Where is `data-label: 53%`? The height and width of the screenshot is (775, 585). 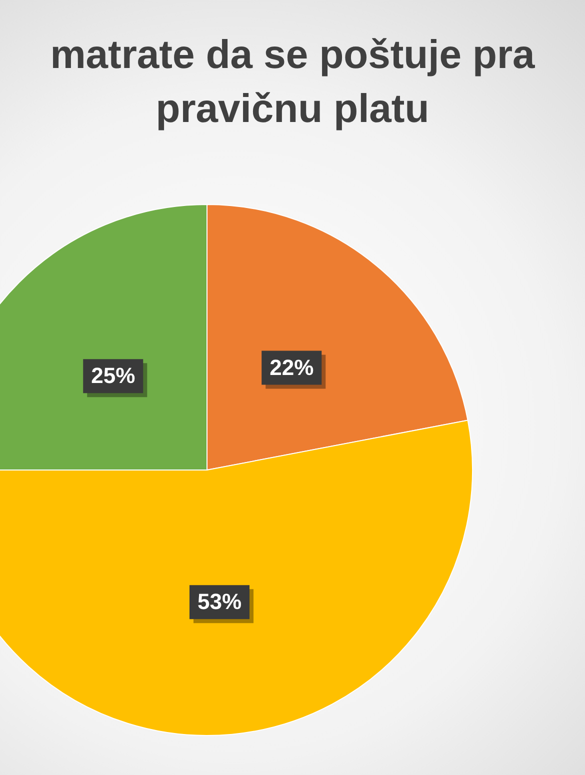
data-label: 53% is located at coordinates (219, 601).